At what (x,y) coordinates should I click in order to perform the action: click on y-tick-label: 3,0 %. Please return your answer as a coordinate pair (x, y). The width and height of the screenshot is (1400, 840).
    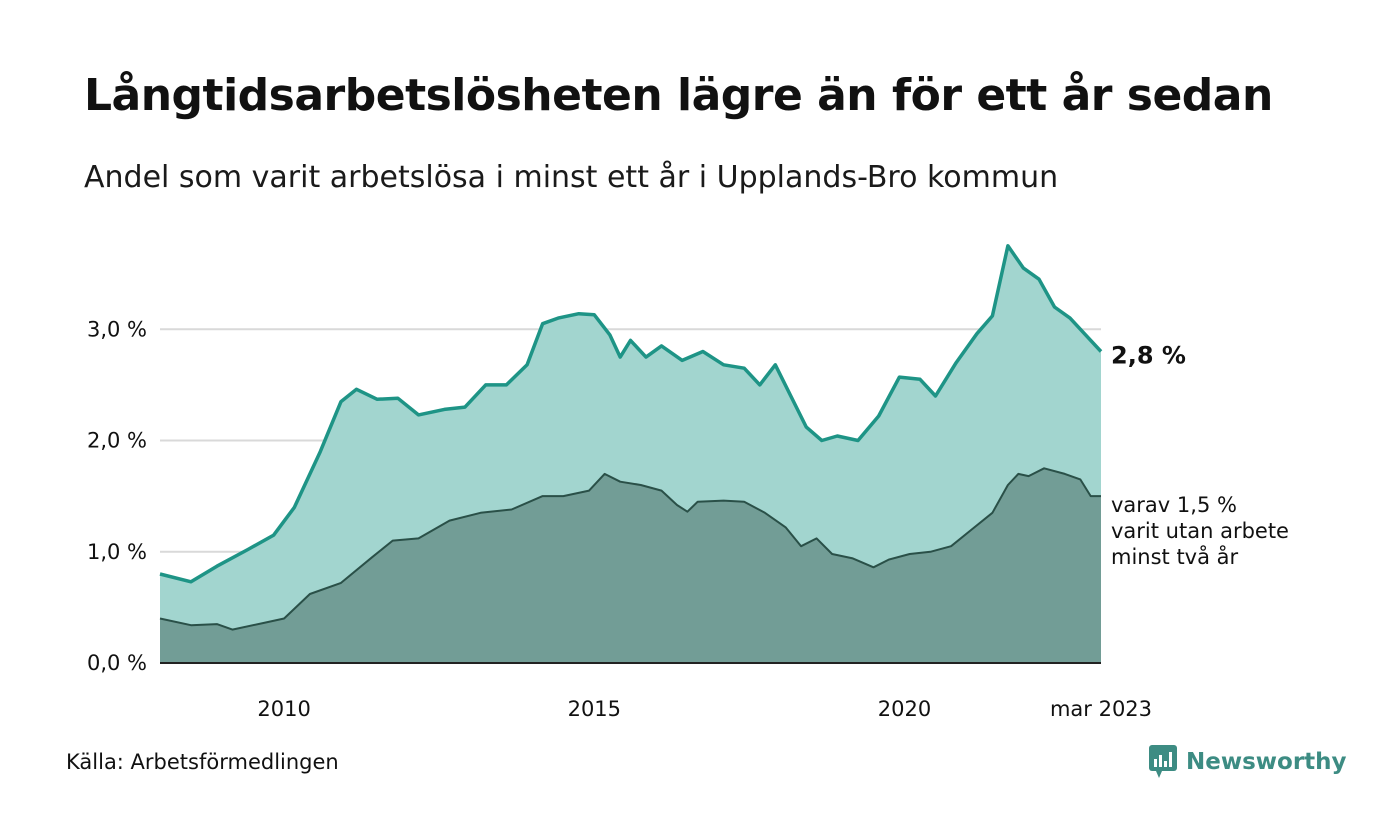
    Looking at the image, I should click on (117, 329).